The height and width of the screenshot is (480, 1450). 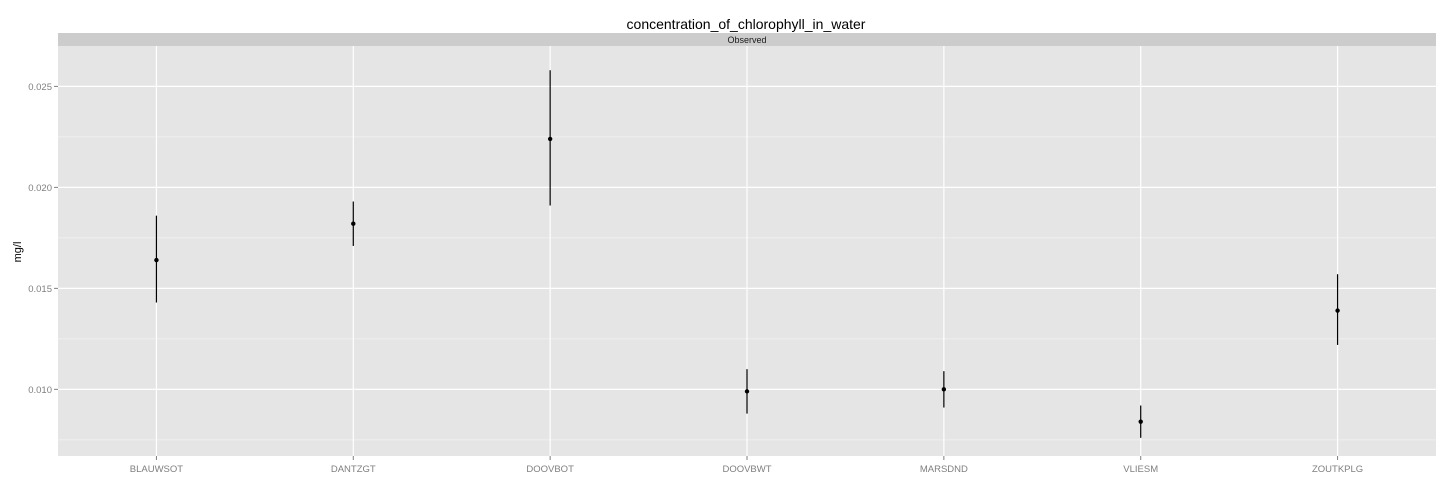 What do you see at coordinates (944, 469) in the screenshot?
I see `x-tick-label: MARSDND` at bounding box center [944, 469].